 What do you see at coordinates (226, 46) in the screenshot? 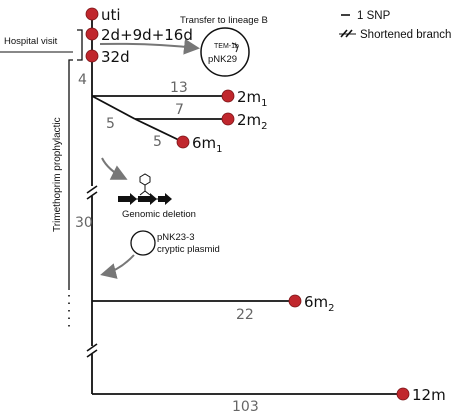
I see `tem-label: TEM-1b` at bounding box center [226, 46].